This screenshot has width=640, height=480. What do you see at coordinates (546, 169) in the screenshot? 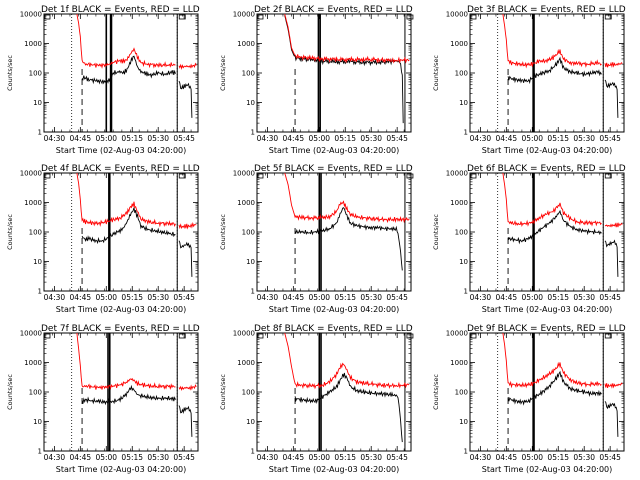
I see `chart-title: Det 6f BLACK = Events, RED = LLD` at bounding box center [546, 169].